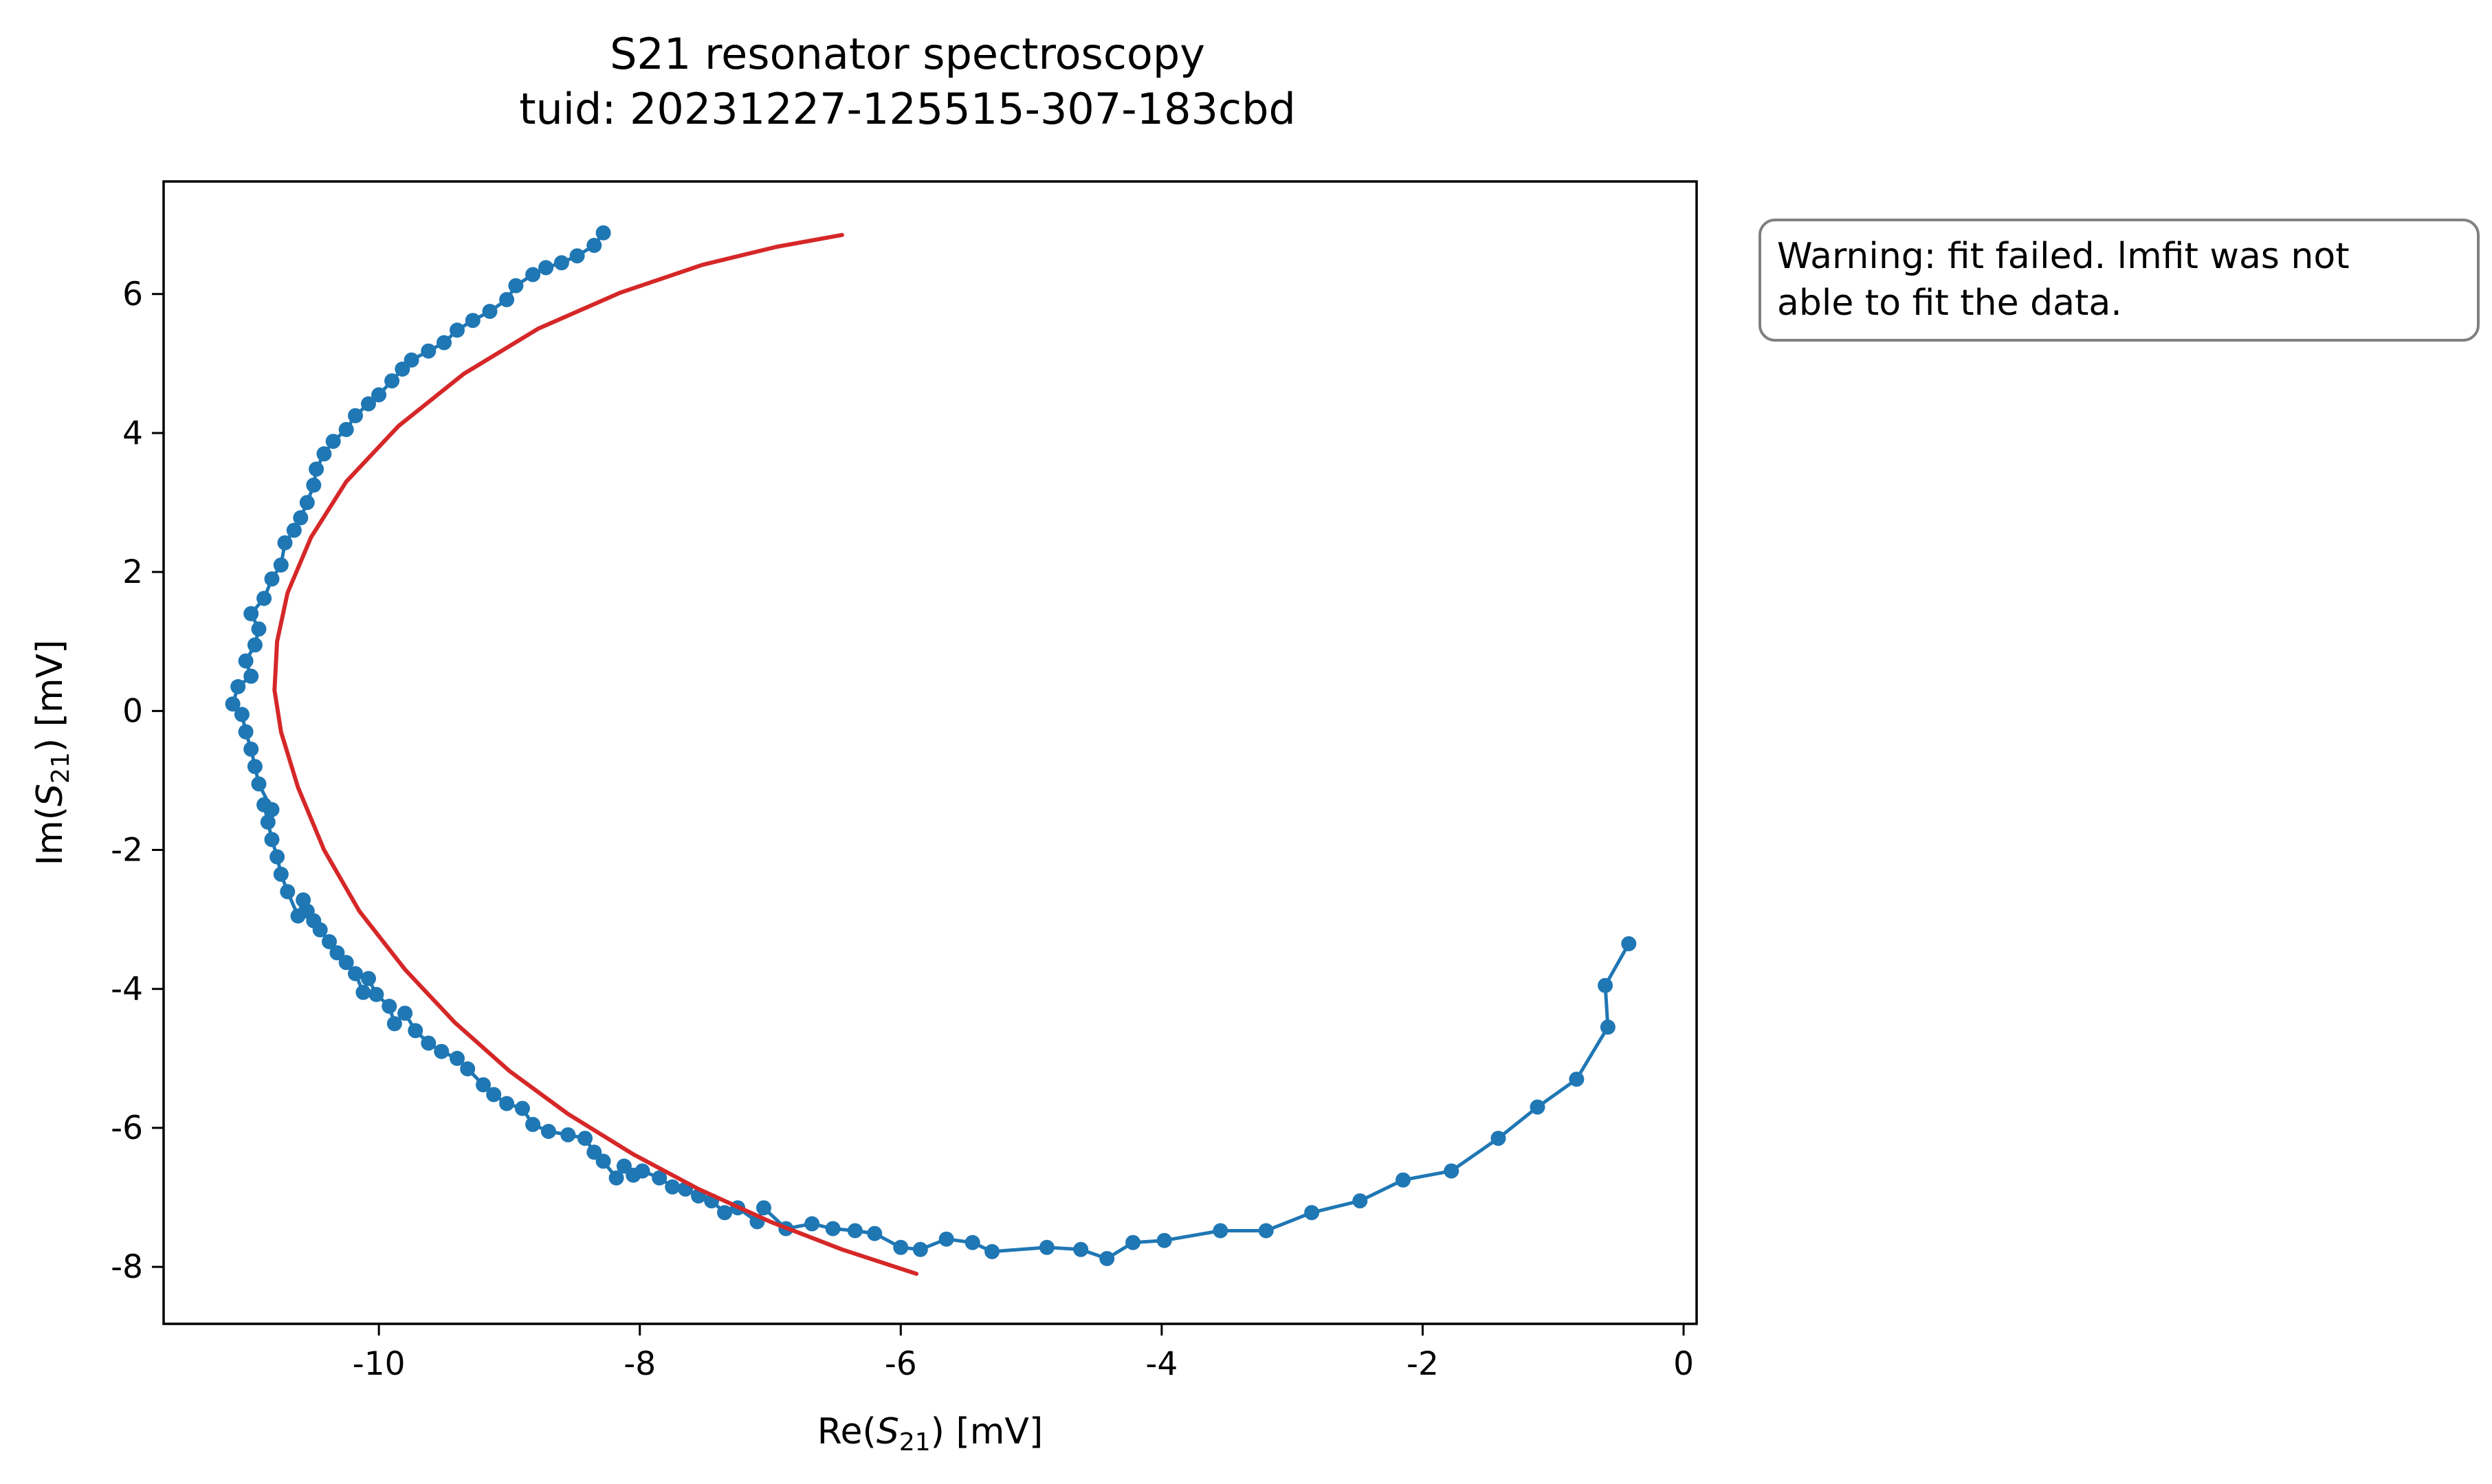 The height and width of the screenshot is (1484, 2492). Describe the element at coordinates (907, 109) in the screenshot. I see `chart-title-line-2: tuid: 20231227-125515-307-183cbd` at that location.